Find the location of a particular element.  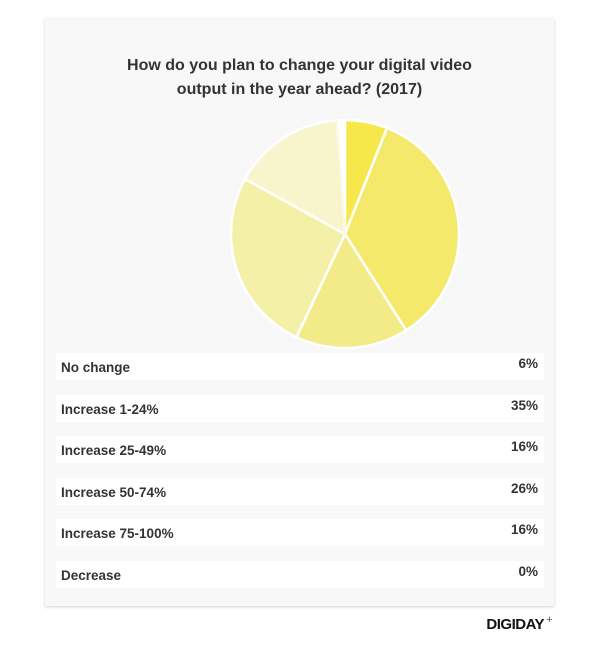

category-label: Decrease is located at coordinates (91, 575).